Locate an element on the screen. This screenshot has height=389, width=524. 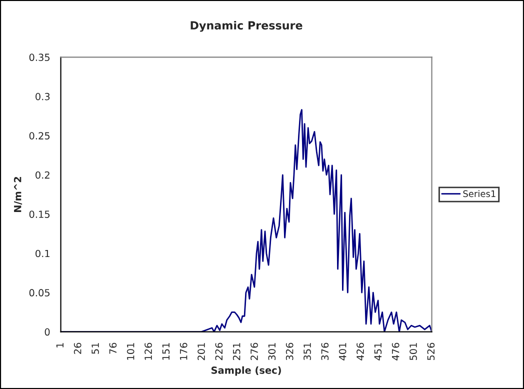
y-tick-label: 0.2 is located at coordinates (43, 175).